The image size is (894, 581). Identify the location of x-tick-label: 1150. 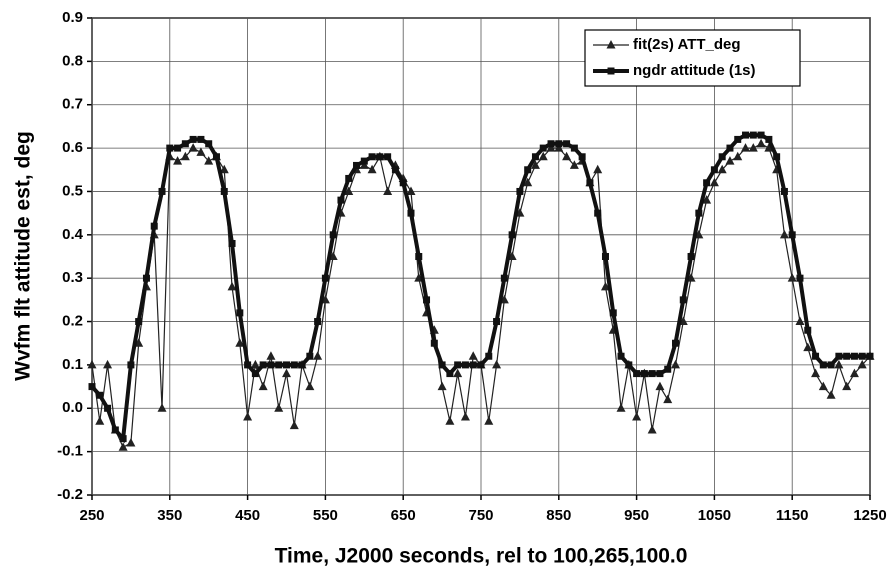
(792, 515).